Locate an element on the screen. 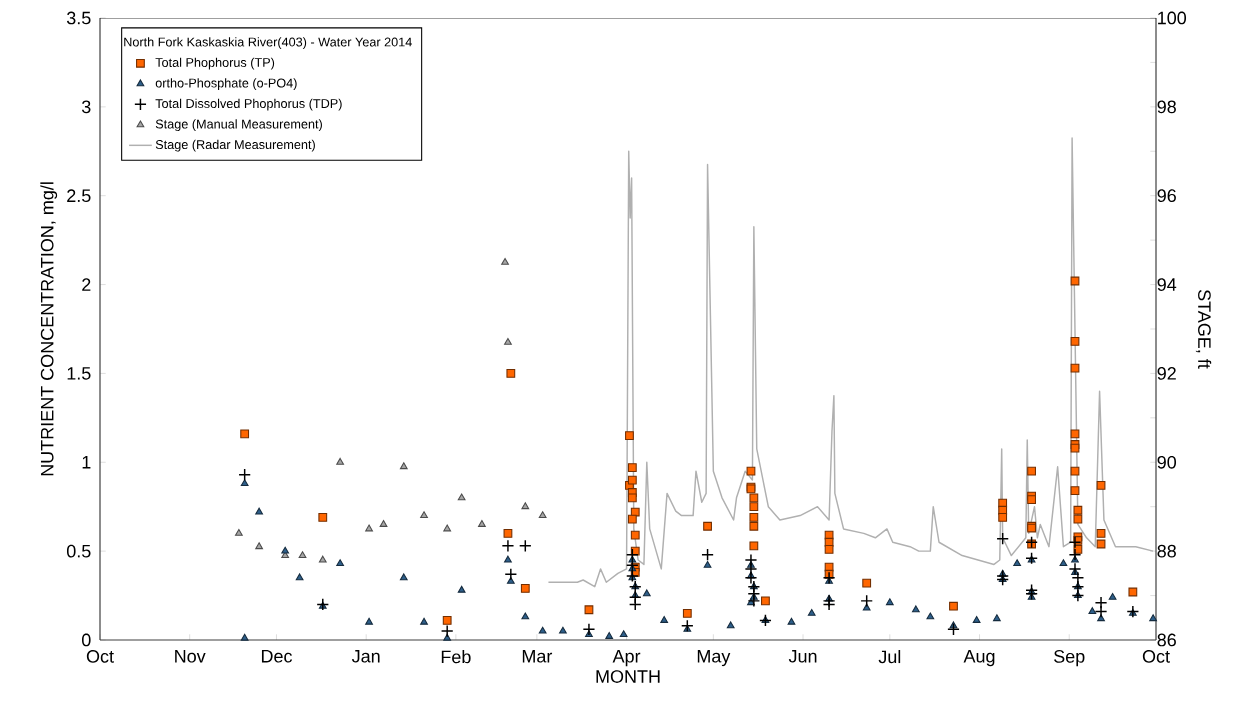 This screenshot has height=712, width=1258. legend-label: Total Phophorus (TP) is located at coordinates (215, 63).